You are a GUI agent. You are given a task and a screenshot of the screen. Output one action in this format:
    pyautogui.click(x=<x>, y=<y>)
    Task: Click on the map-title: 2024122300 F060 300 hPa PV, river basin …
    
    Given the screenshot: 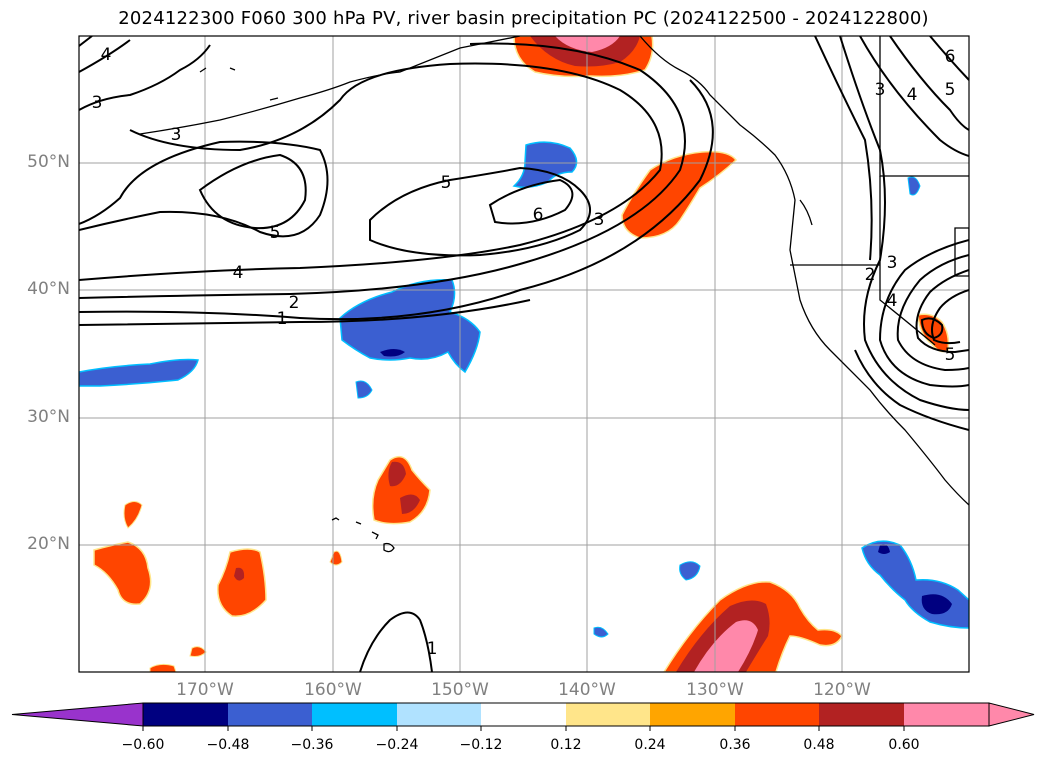 What is the action you would take?
    pyautogui.click(x=523, y=18)
    